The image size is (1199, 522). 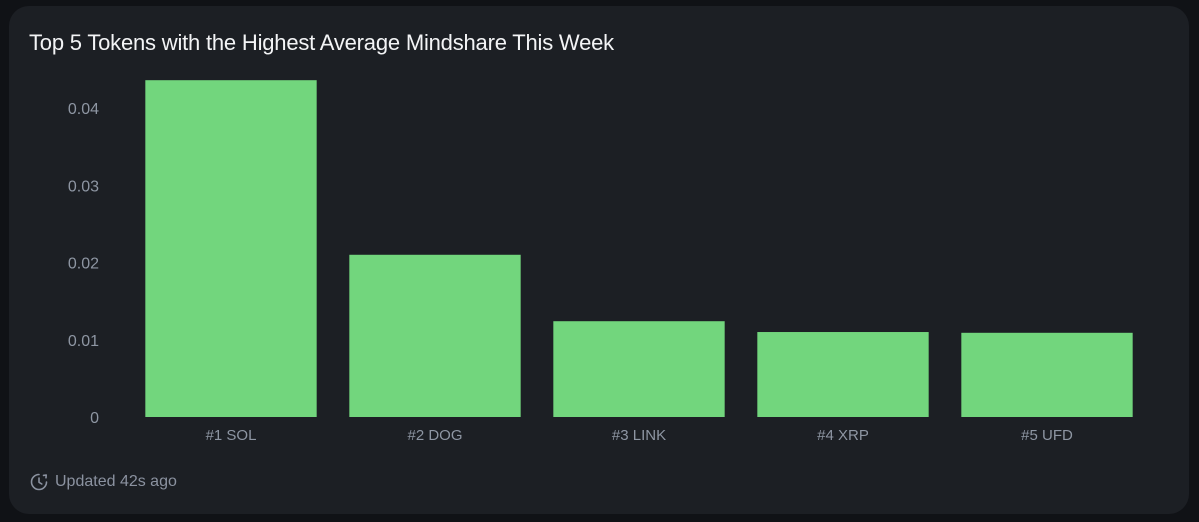 What do you see at coordinates (843, 435) in the screenshot?
I see `x-tick-label: #4 XRP` at bounding box center [843, 435].